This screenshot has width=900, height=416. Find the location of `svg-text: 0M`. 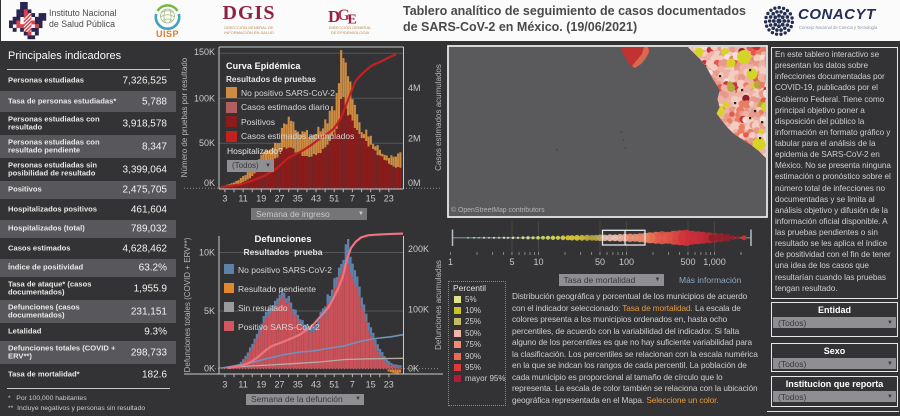

svg-text: 0M is located at coordinates (414, 183).